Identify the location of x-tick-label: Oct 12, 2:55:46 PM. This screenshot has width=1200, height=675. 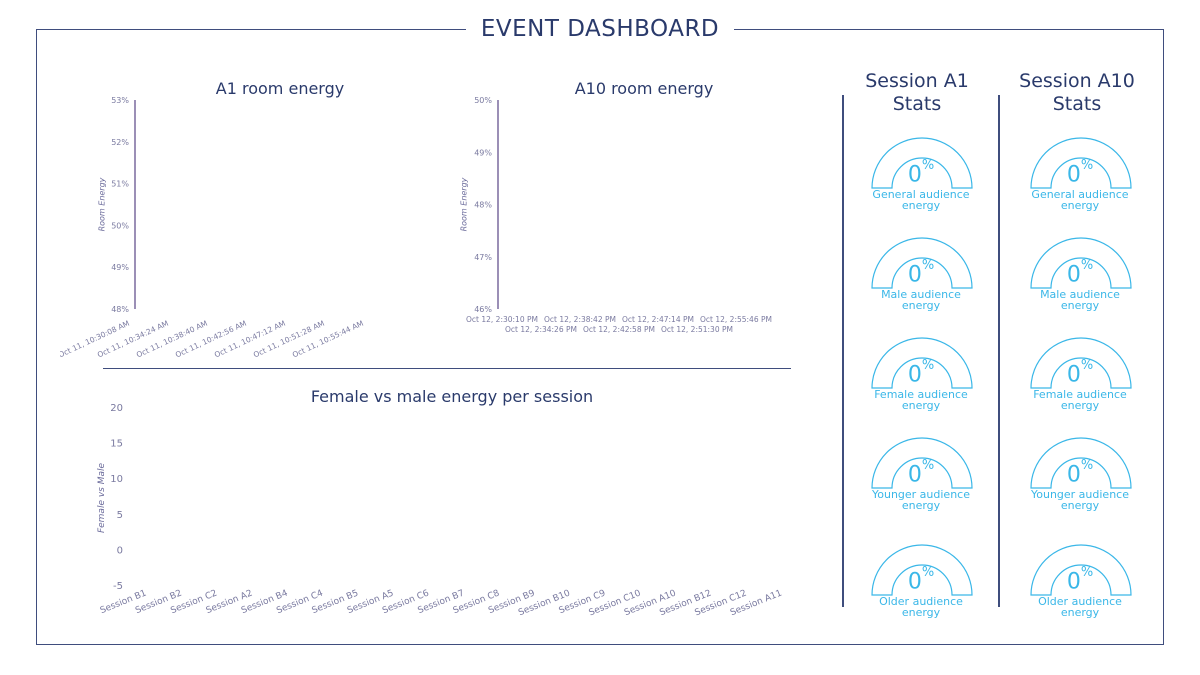
(736, 319).